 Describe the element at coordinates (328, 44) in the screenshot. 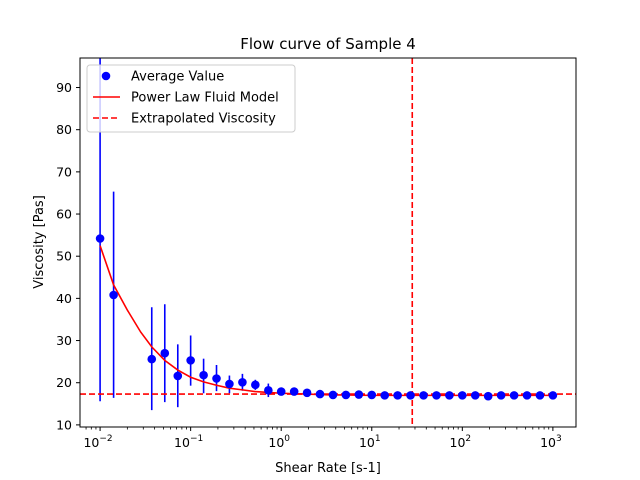

I see `chart-title: Flow curve of Sample 4` at that location.